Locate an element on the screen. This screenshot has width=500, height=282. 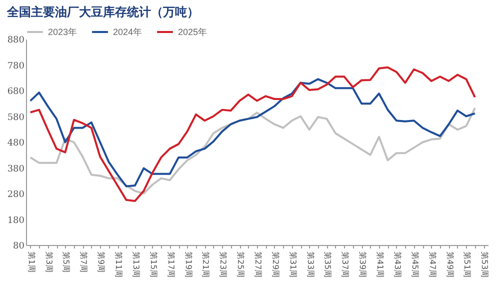
legend-label: 2023年 is located at coordinates (63, 32).